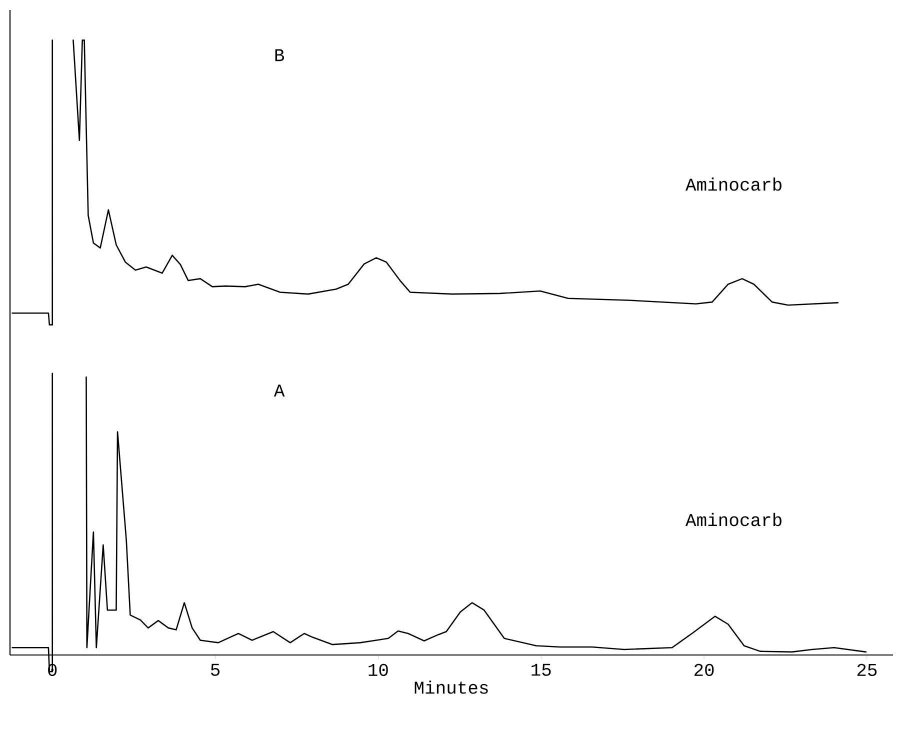  I want to click on x-tick-label: 15, so click(541, 670).